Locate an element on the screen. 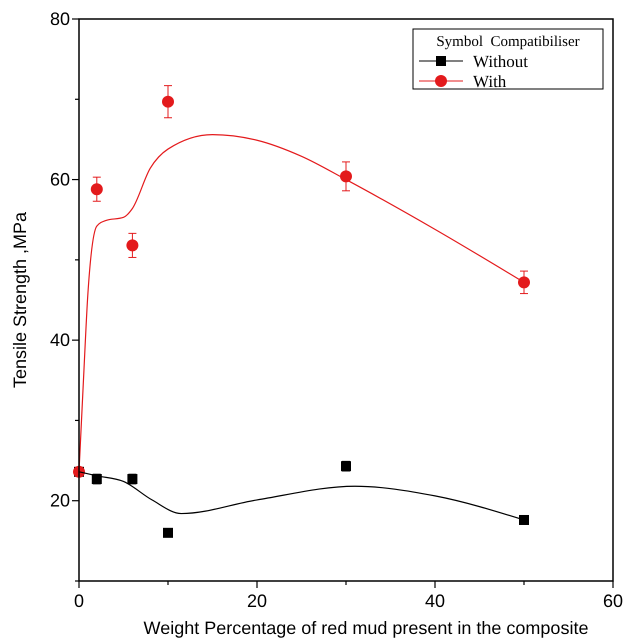  x-tick-label: 20 is located at coordinates (257, 601).